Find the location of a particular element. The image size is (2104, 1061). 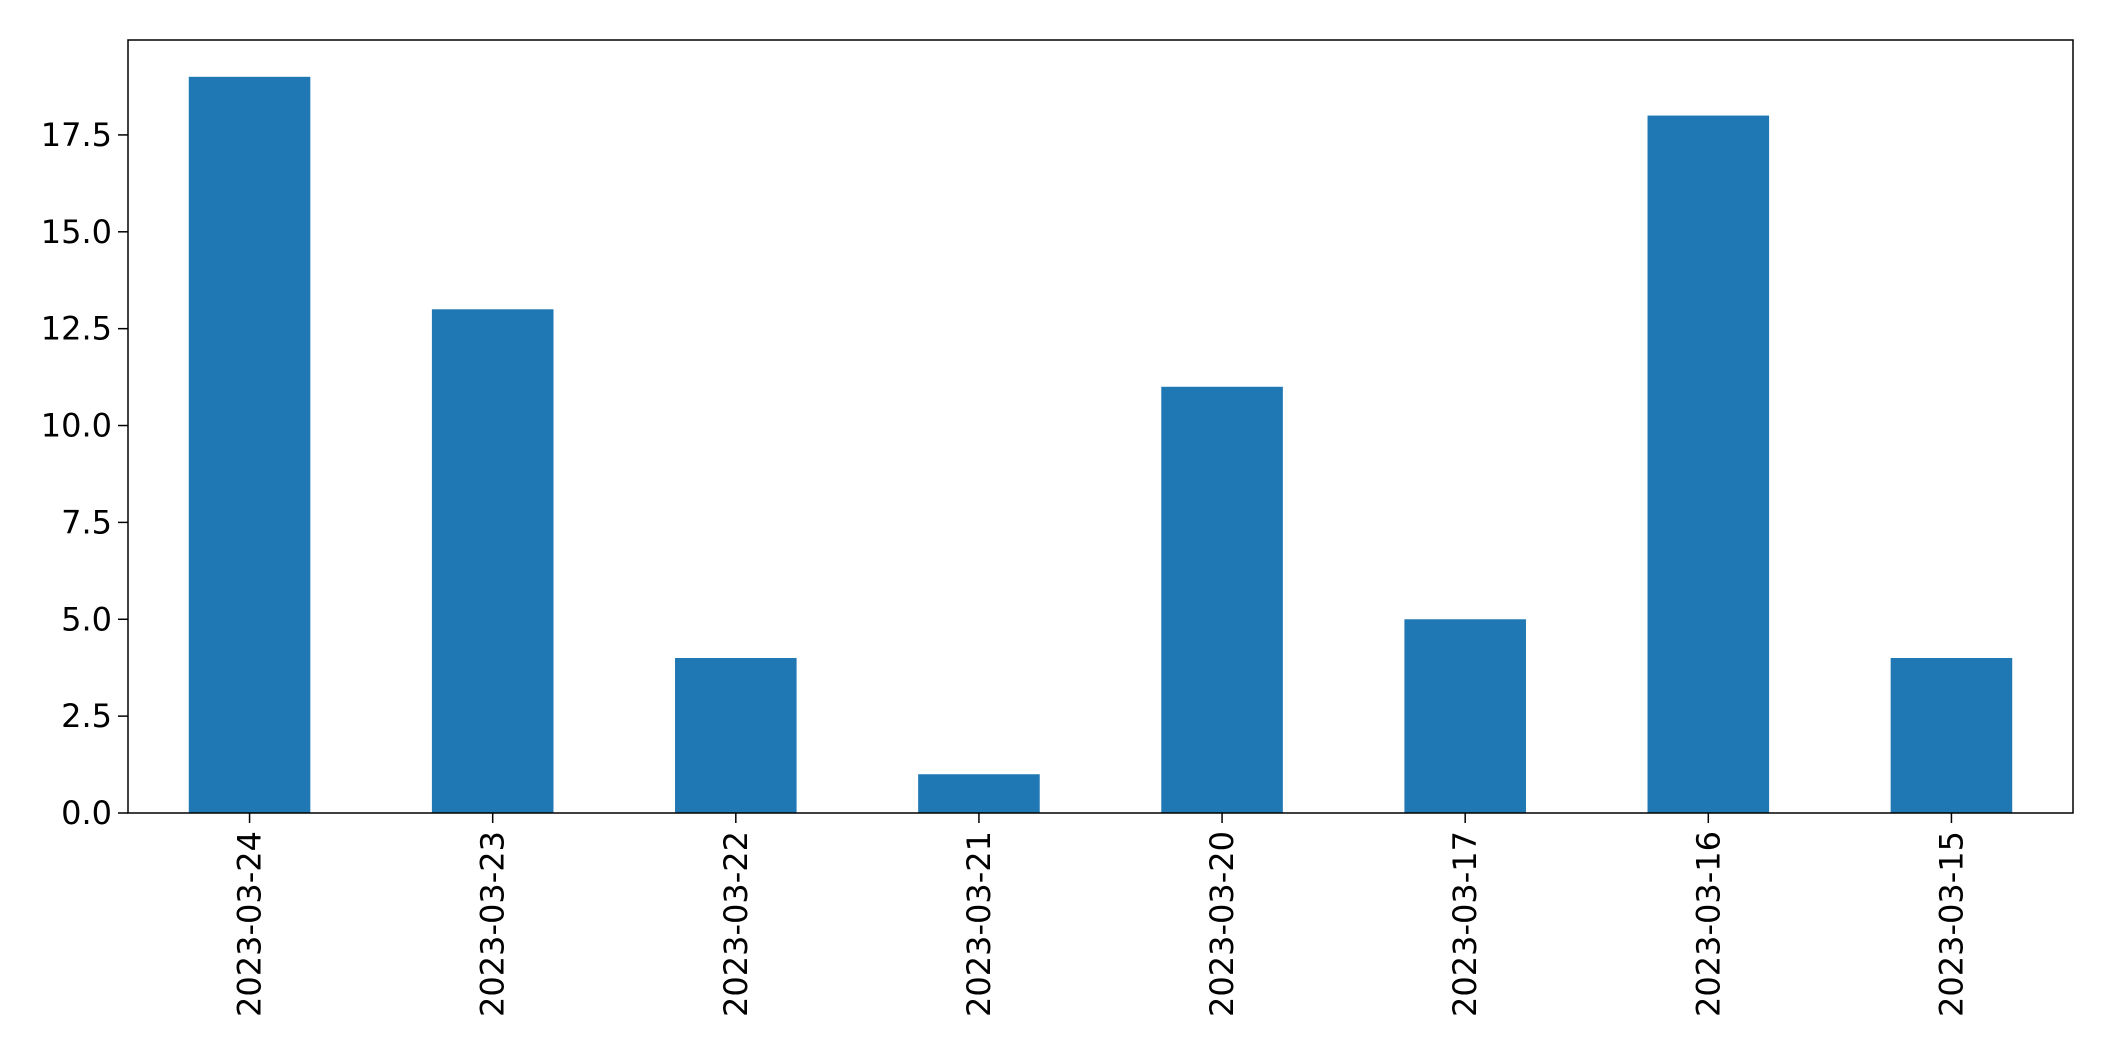

y-tick-label: 12.5 is located at coordinates (76, 329).